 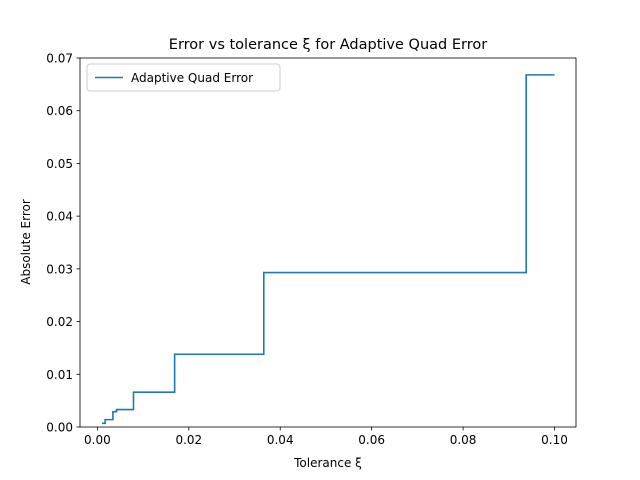 What do you see at coordinates (26, 242) in the screenshot?
I see `y-axis-label: Absolute Error` at bounding box center [26, 242].